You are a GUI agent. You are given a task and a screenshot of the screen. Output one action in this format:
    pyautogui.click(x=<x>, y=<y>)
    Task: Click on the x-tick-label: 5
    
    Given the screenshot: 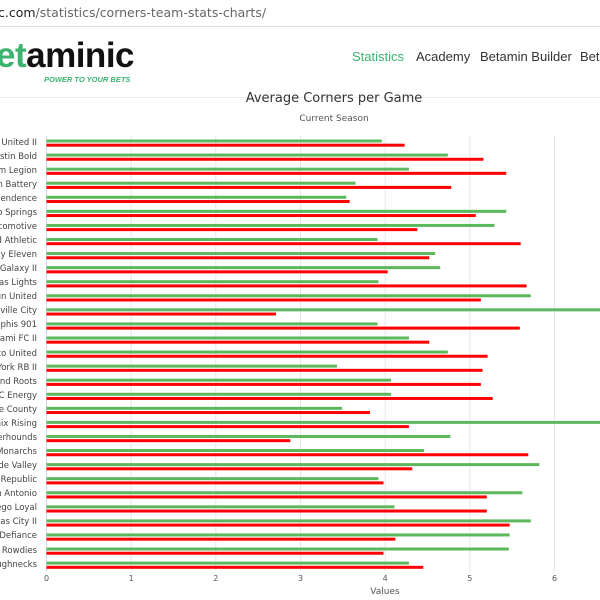 What is the action you would take?
    pyautogui.click(x=470, y=578)
    